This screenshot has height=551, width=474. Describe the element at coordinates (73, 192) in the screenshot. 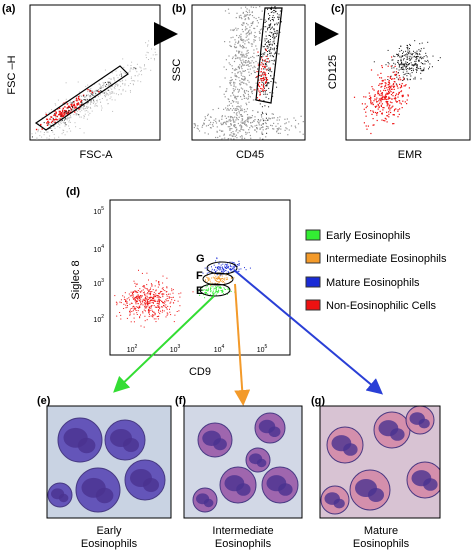

I see `panel-label: (d)` at that location.